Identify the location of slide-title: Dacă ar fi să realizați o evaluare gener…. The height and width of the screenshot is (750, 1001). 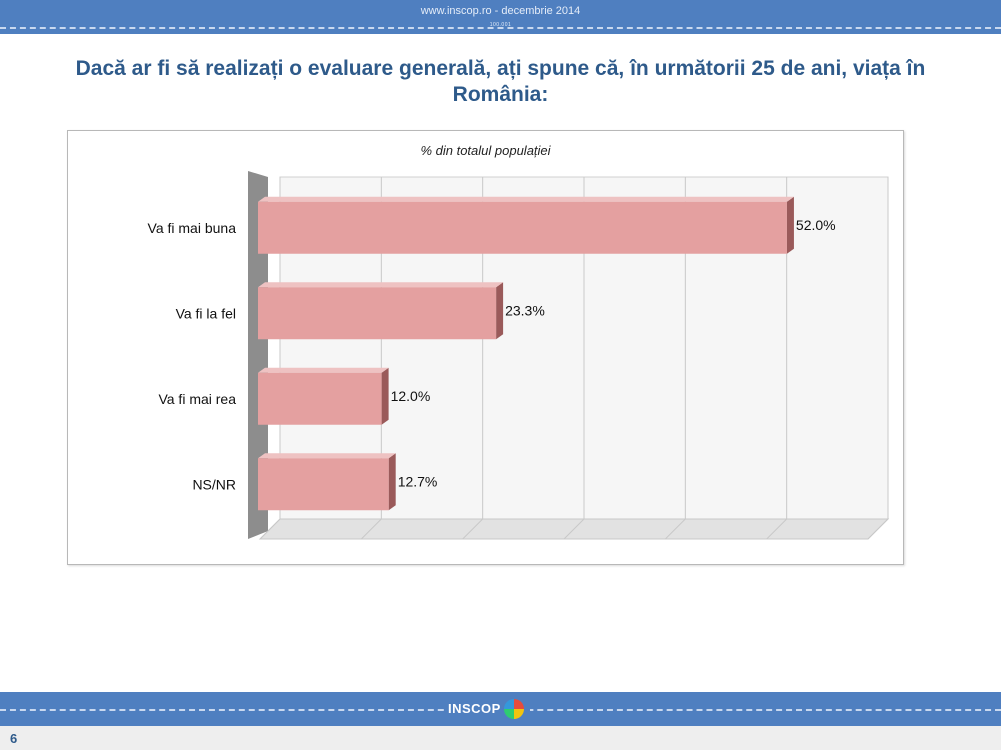
(500, 81).